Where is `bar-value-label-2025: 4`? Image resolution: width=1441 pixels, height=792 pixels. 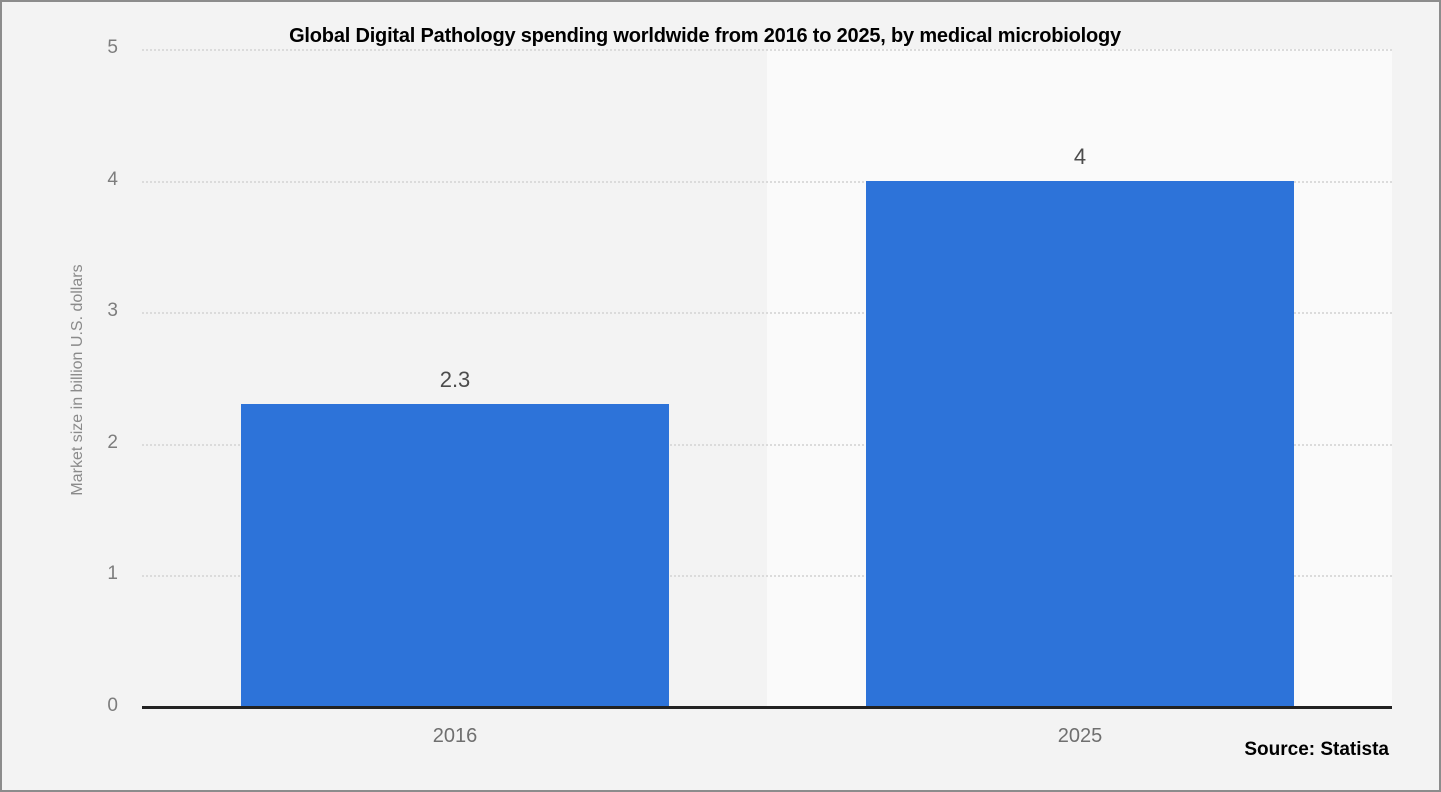 bar-value-label-2025: 4 is located at coordinates (1080, 156).